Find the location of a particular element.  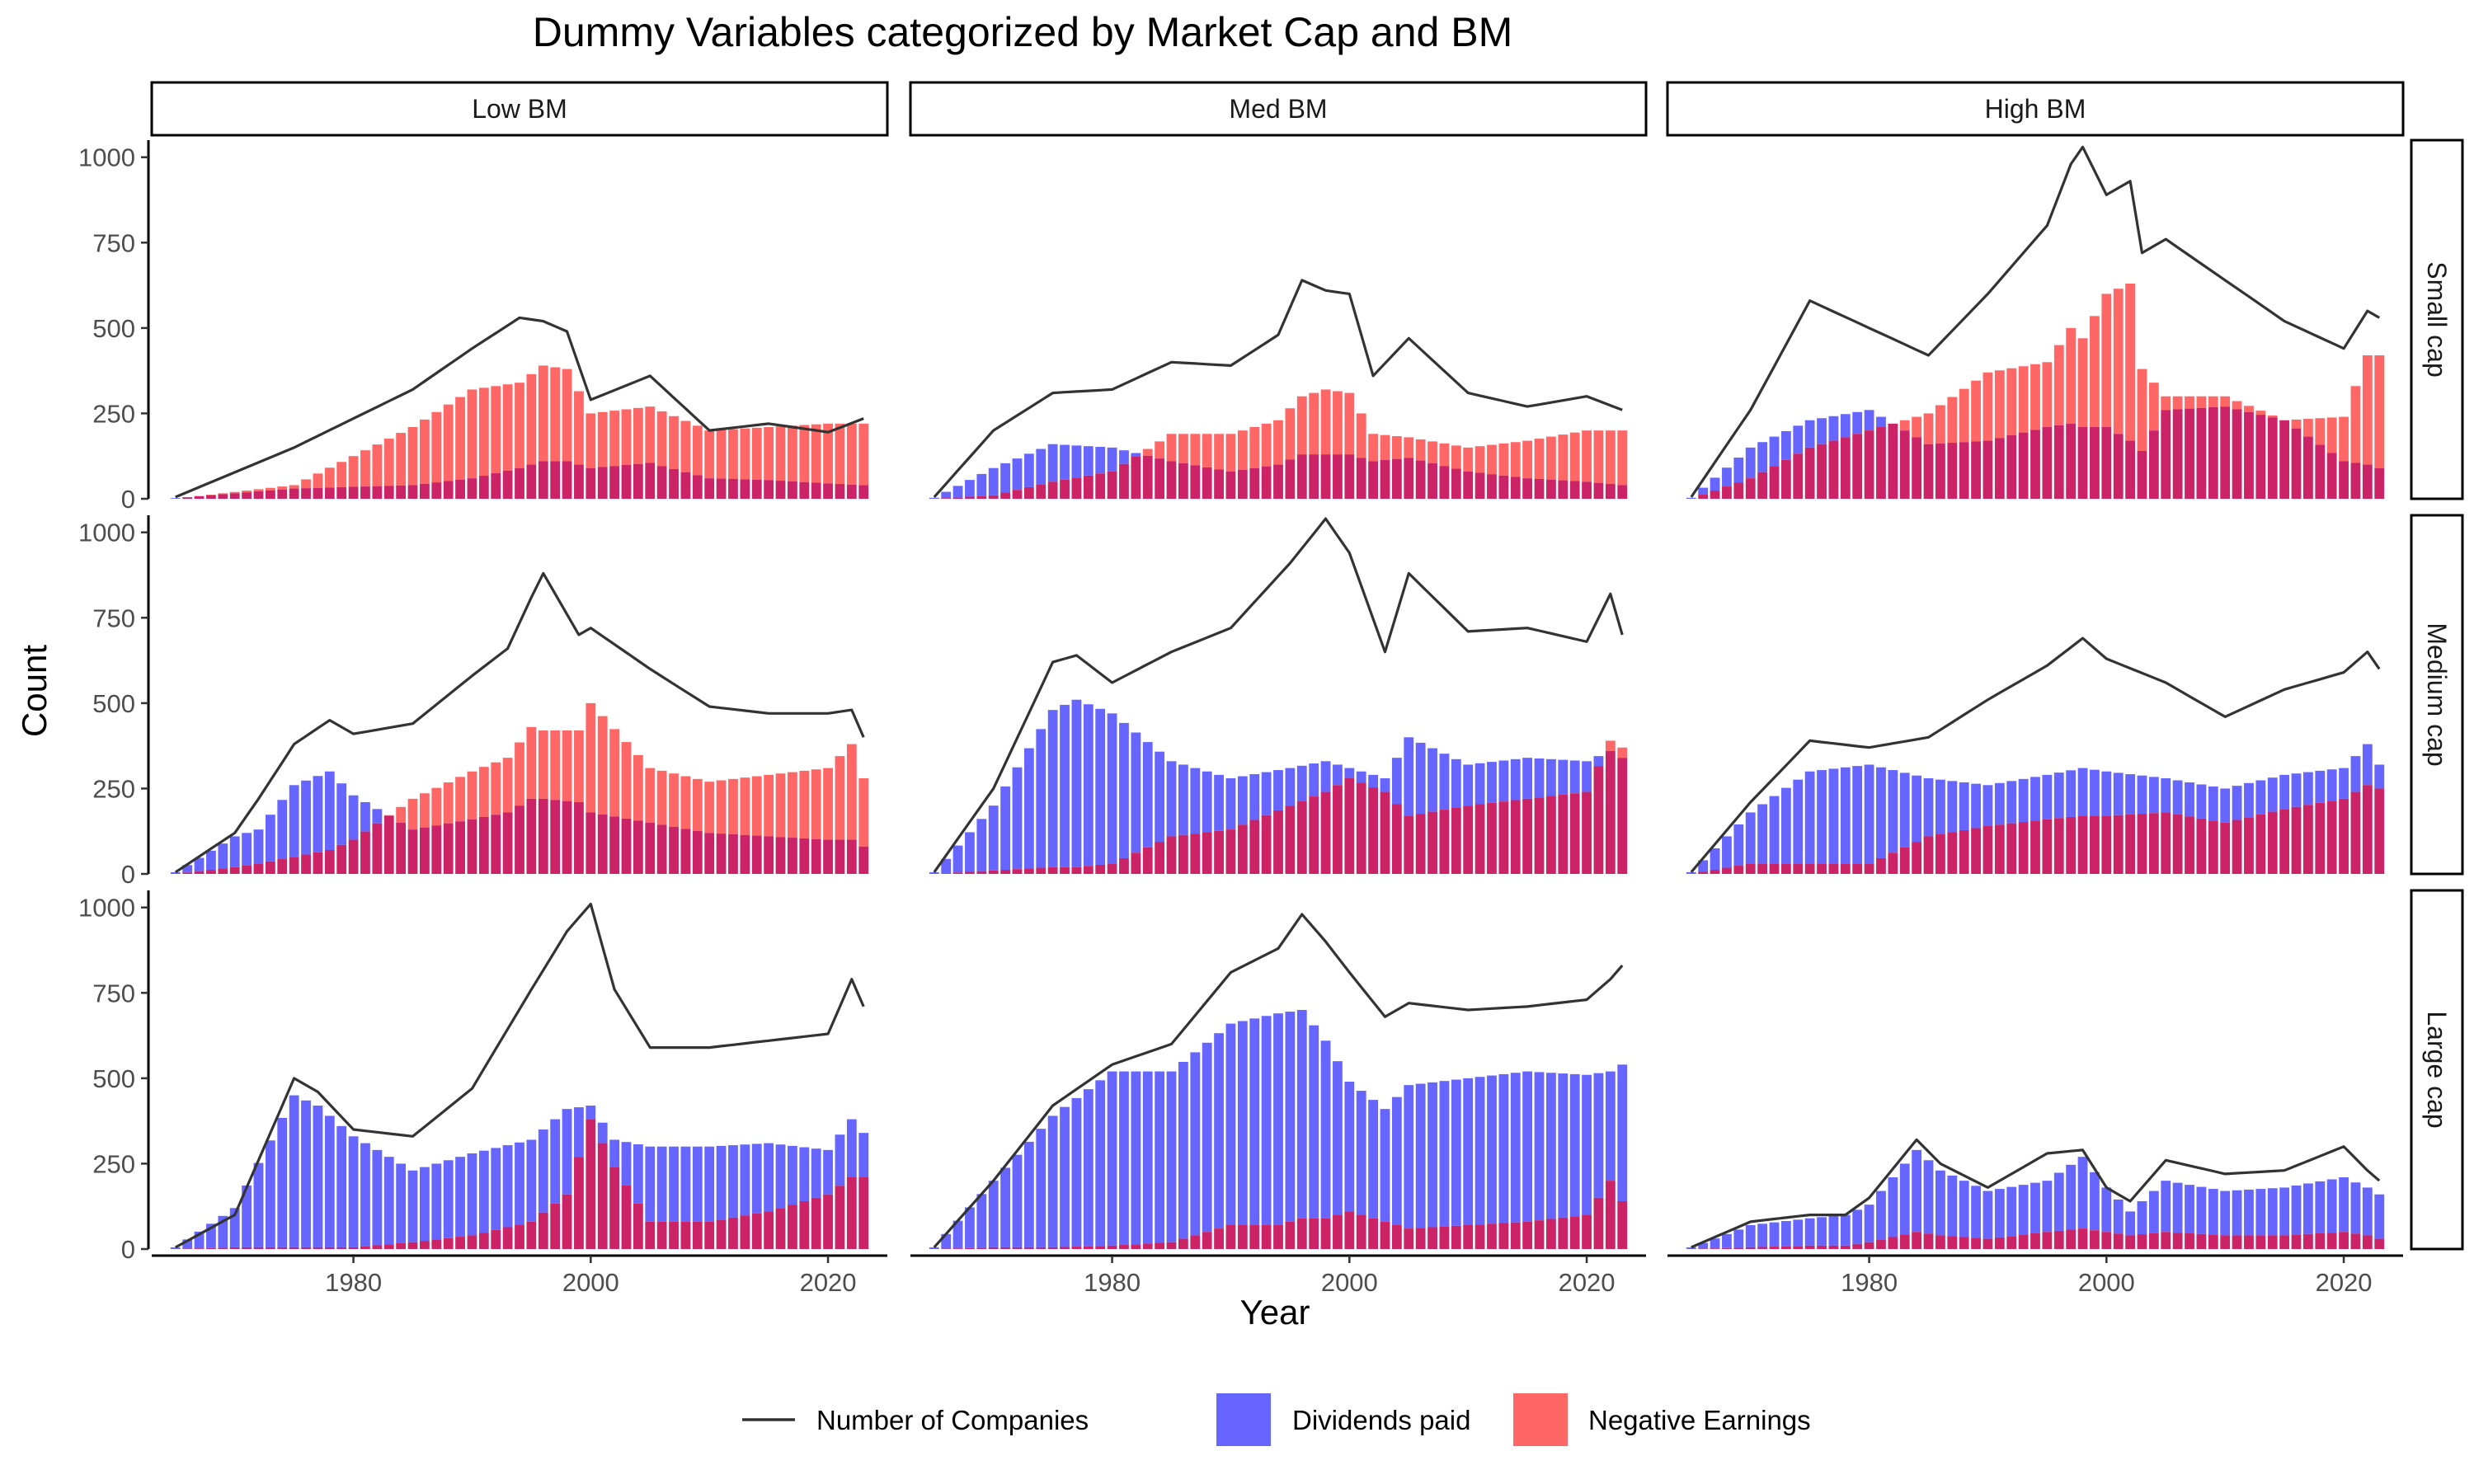

panel-large-cap-med-bm is located at coordinates (1278, 1081).